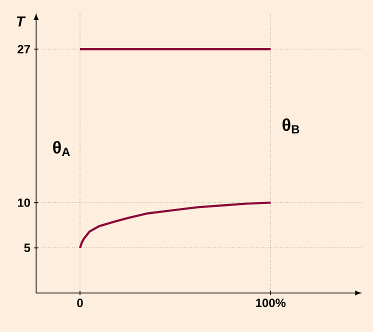 Image resolution: width=373 pixels, height=332 pixels. What do you see at coordinates (21, 21) in the screenshot?
I see `y-axis-title: T` at bounding box center [21, 21].